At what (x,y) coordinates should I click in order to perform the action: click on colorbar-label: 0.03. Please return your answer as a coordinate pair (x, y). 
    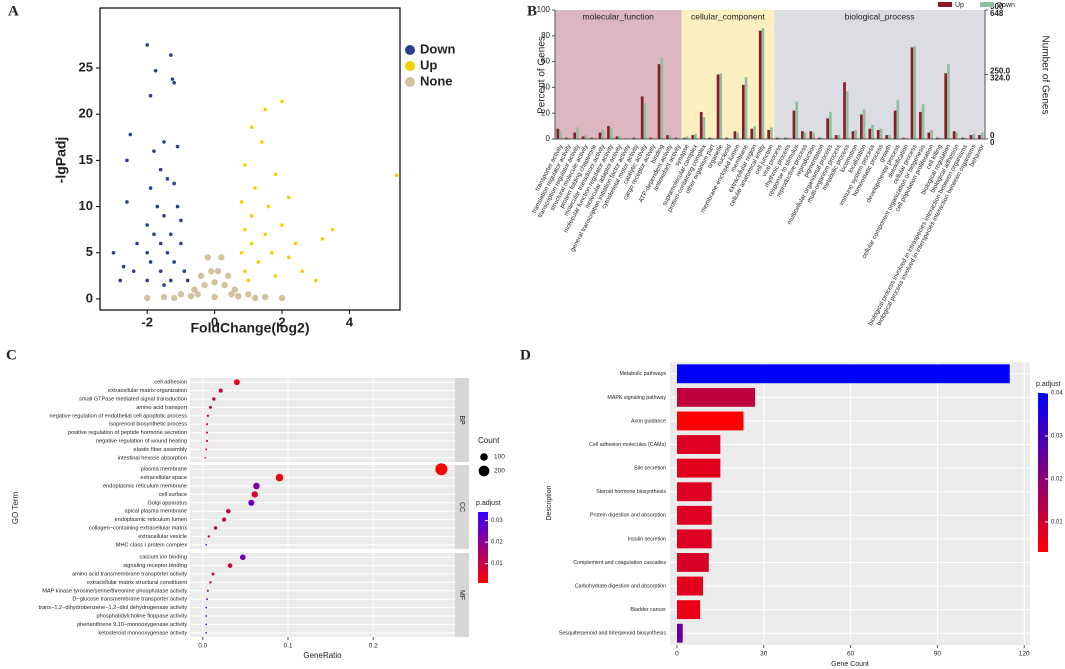
    Looking at the image, I should click on (1057, 437).